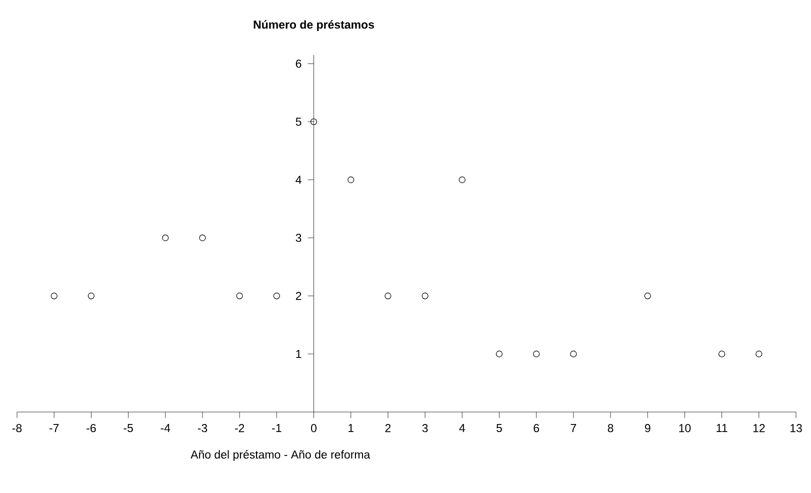 The width and height of the screenshot is (811, 493). What do you see at coordinates (17, 428) in the screenshot?
I see `x-tick-label: -8` at bounding box center [17, 428].